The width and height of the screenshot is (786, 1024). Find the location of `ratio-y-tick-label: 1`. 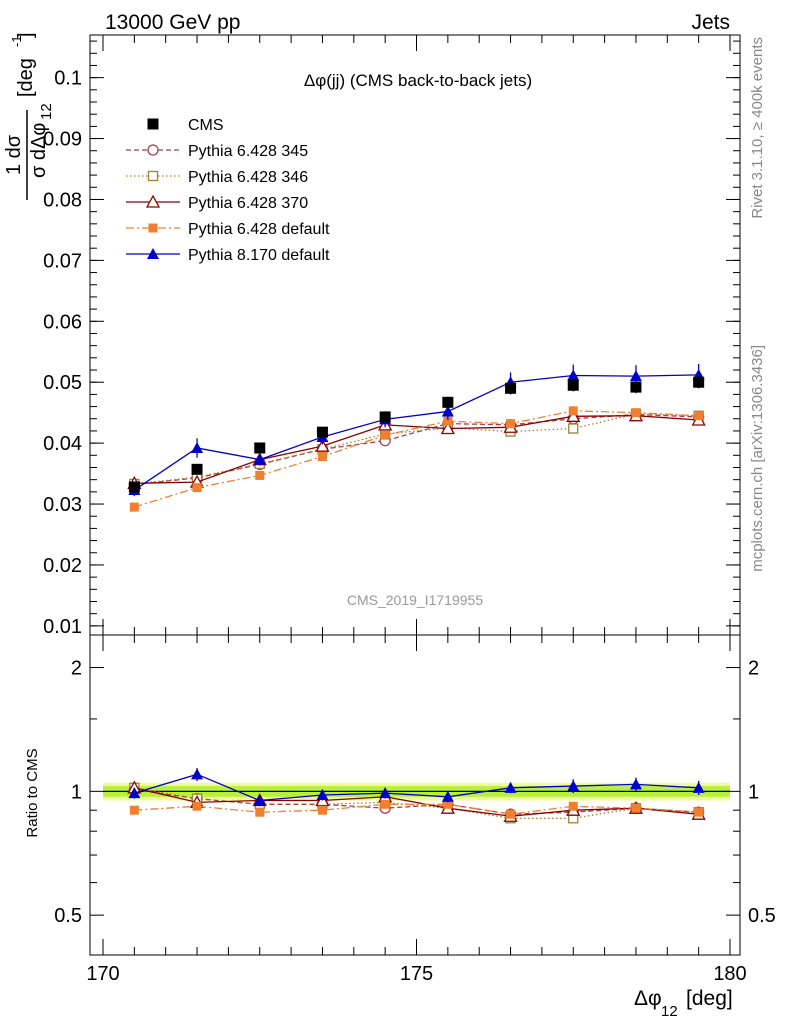

ratio-y-tick-label: 1 is located at coordinates (76, 792).